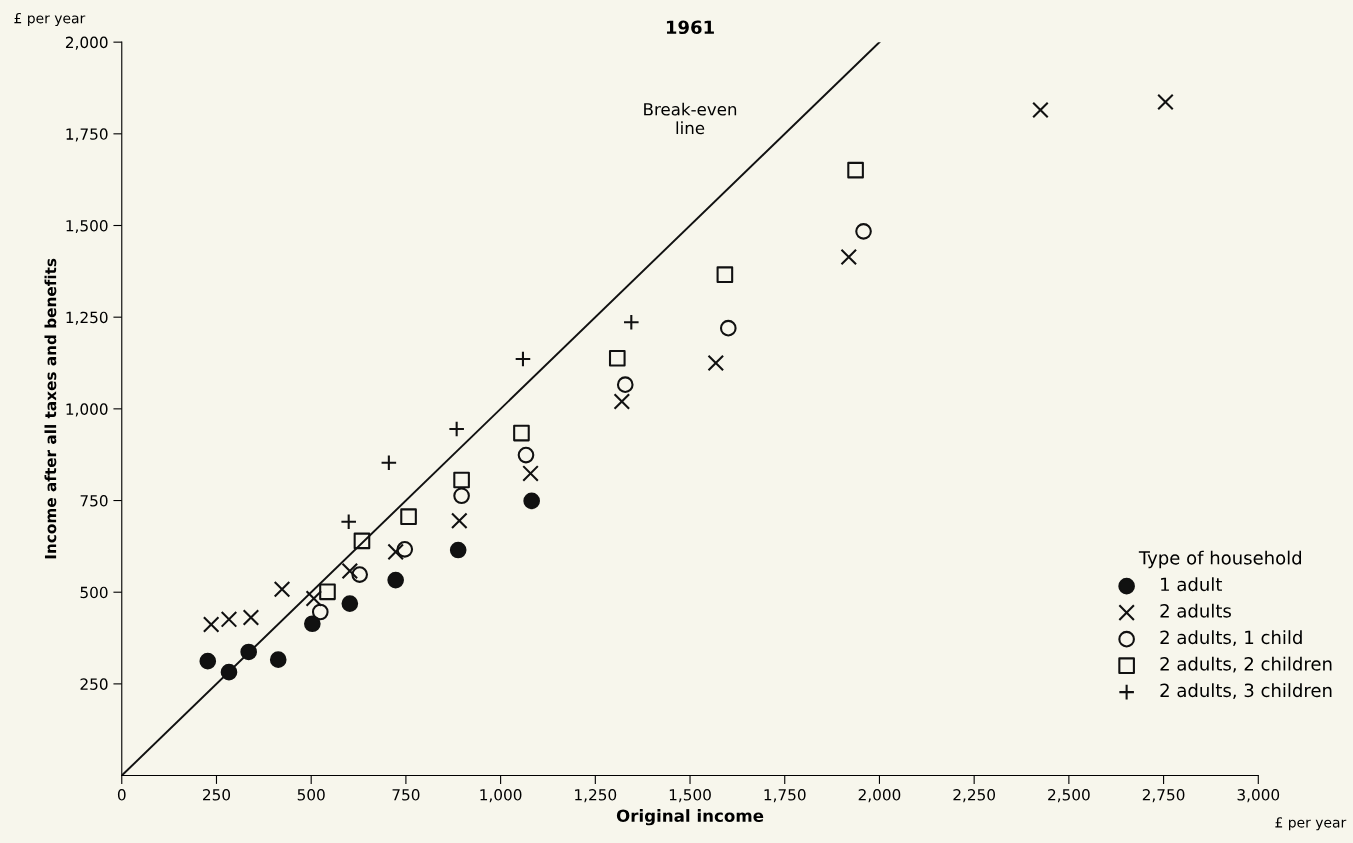 This screenshot has height=843, width=1353. Describe the element at coordinates (690, 817) in the screenshot. I see `x-axis-title: Original income` at that location.